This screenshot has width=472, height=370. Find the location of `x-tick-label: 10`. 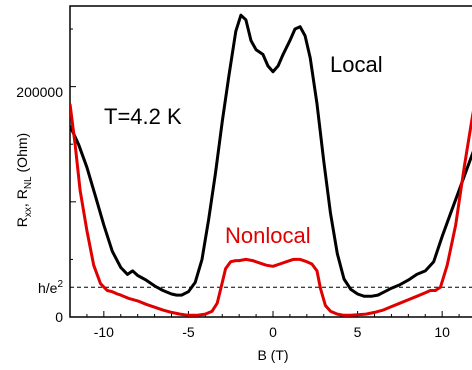

x-tick-label: 10 is located at coordinates (442, 332).